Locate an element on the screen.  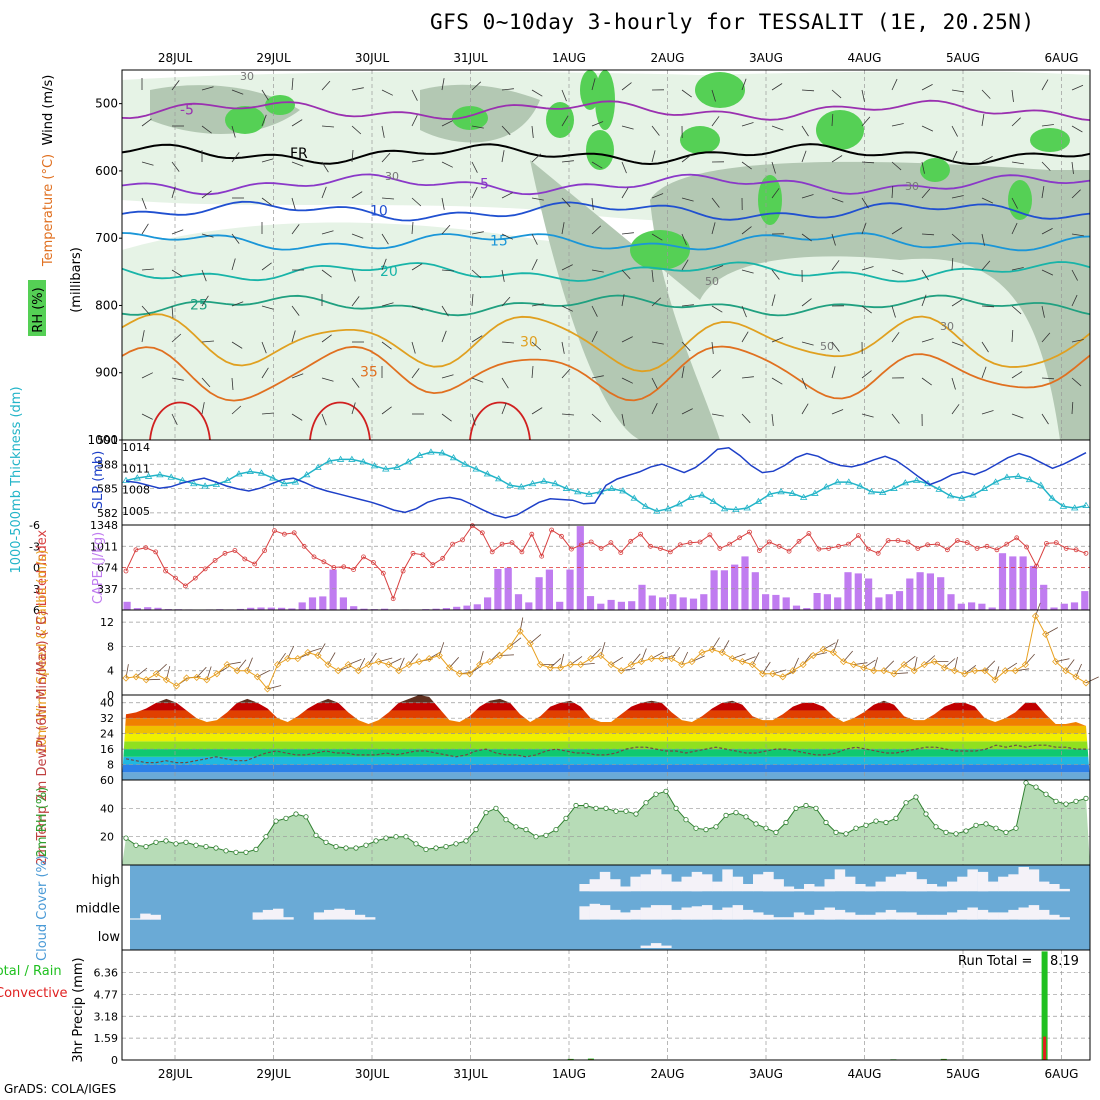
rh-contour-label: 30 is located at coordinates (947, 326).